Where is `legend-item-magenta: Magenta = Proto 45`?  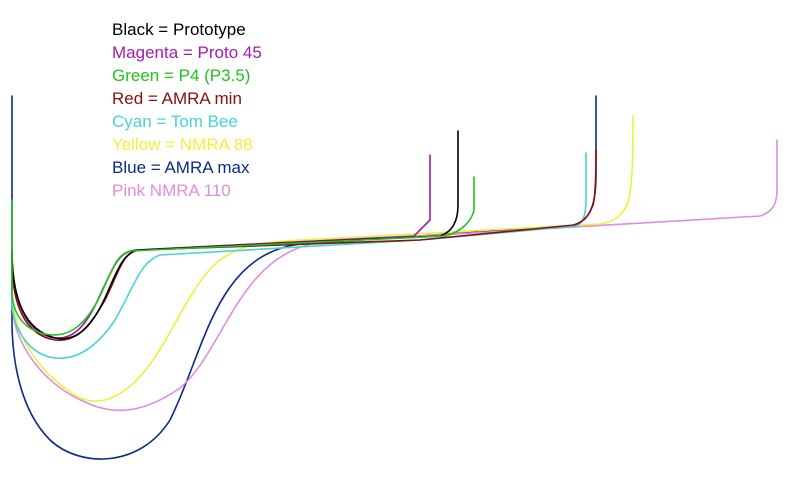 legend-item-magenta: Magenta = Proto 45 is located at coordinates (187, 52).